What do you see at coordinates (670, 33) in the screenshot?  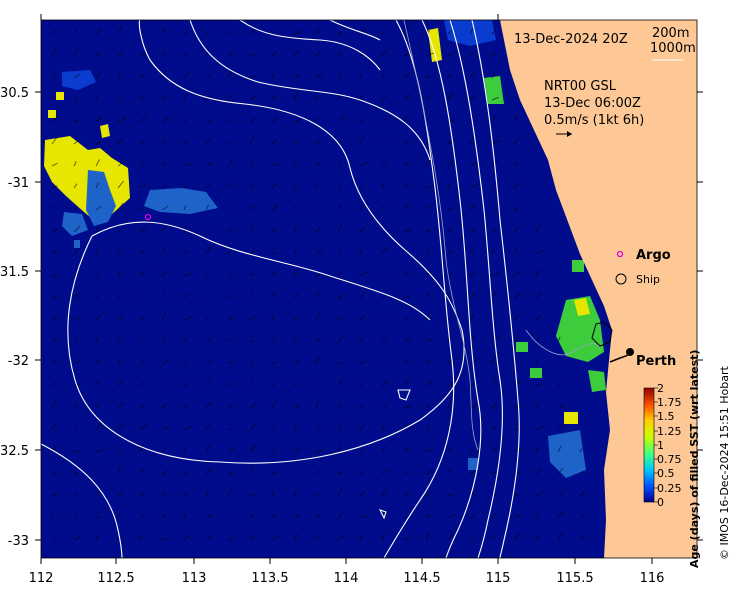 I see `depth-label-200m: 200m` at bounding box center [670, 33].